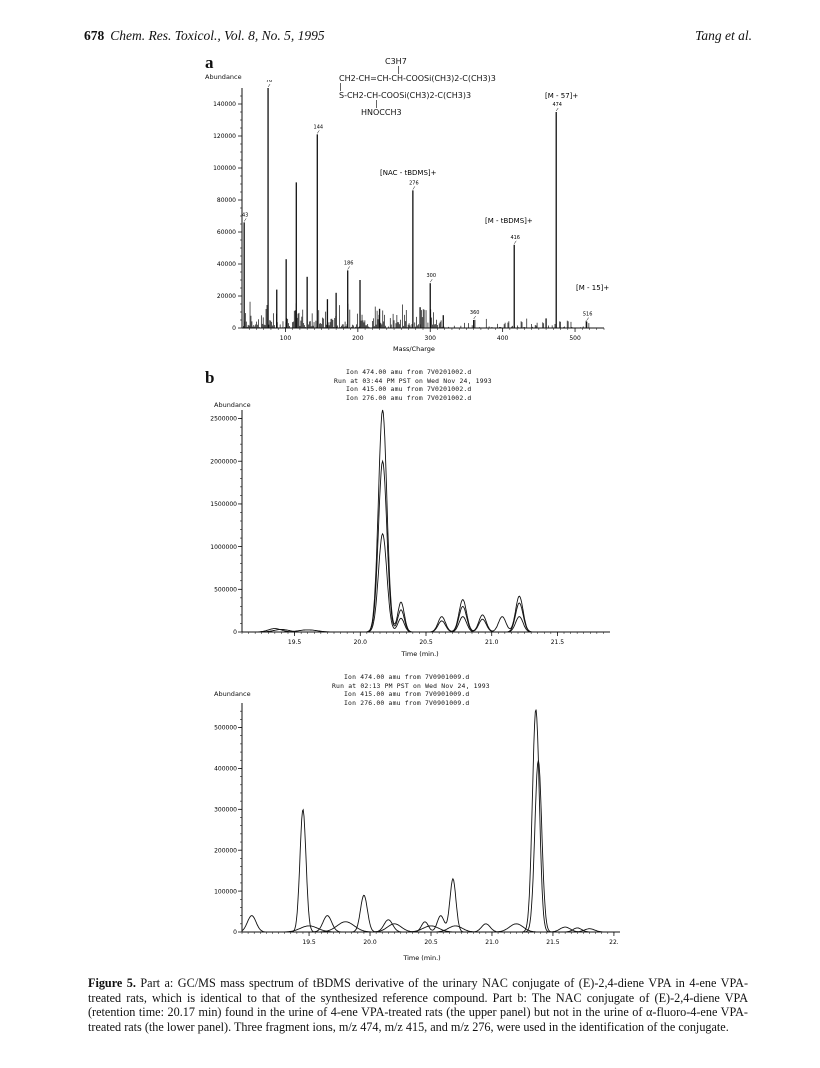 This screenshot has height=1068, width=820. I want to click on peak-label: 300, so click(431, 276).